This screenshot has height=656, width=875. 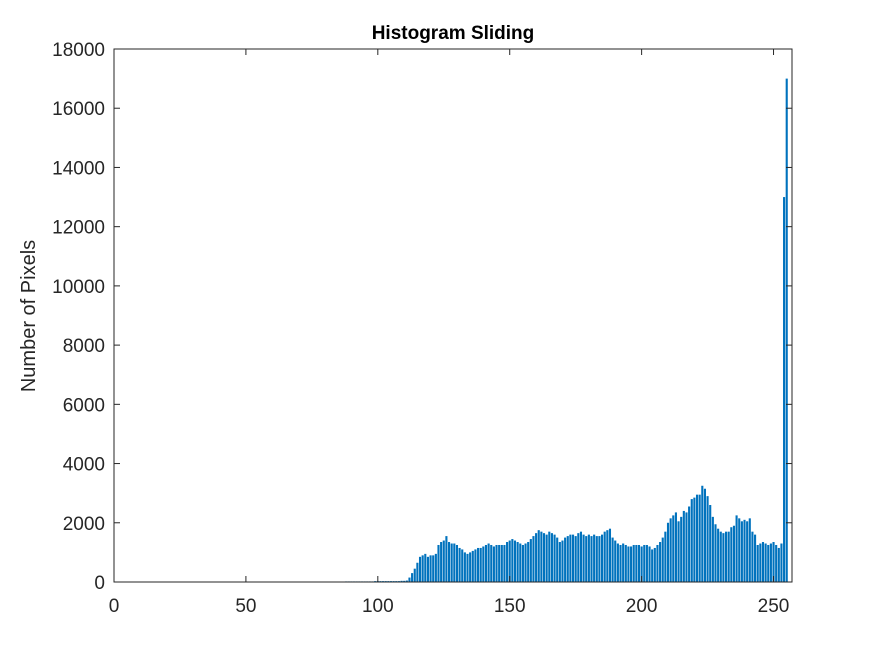 What do you see at coordinates (378, 606) in the screenshot?
I see `x-tick-label: 100` at bounding box center [378, 606].